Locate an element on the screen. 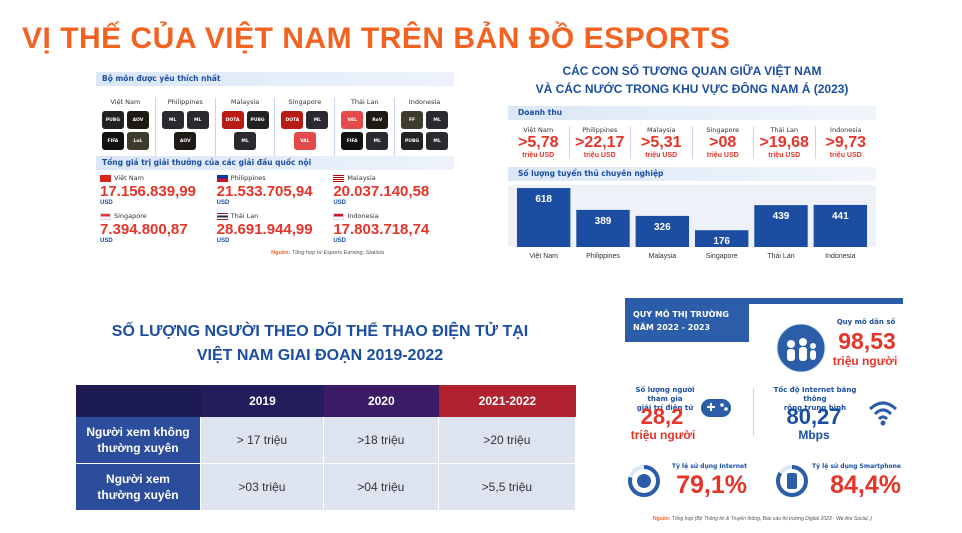  revenue-item: Malaysia >5,31 triệu USD is located at coordinates (662, 142).